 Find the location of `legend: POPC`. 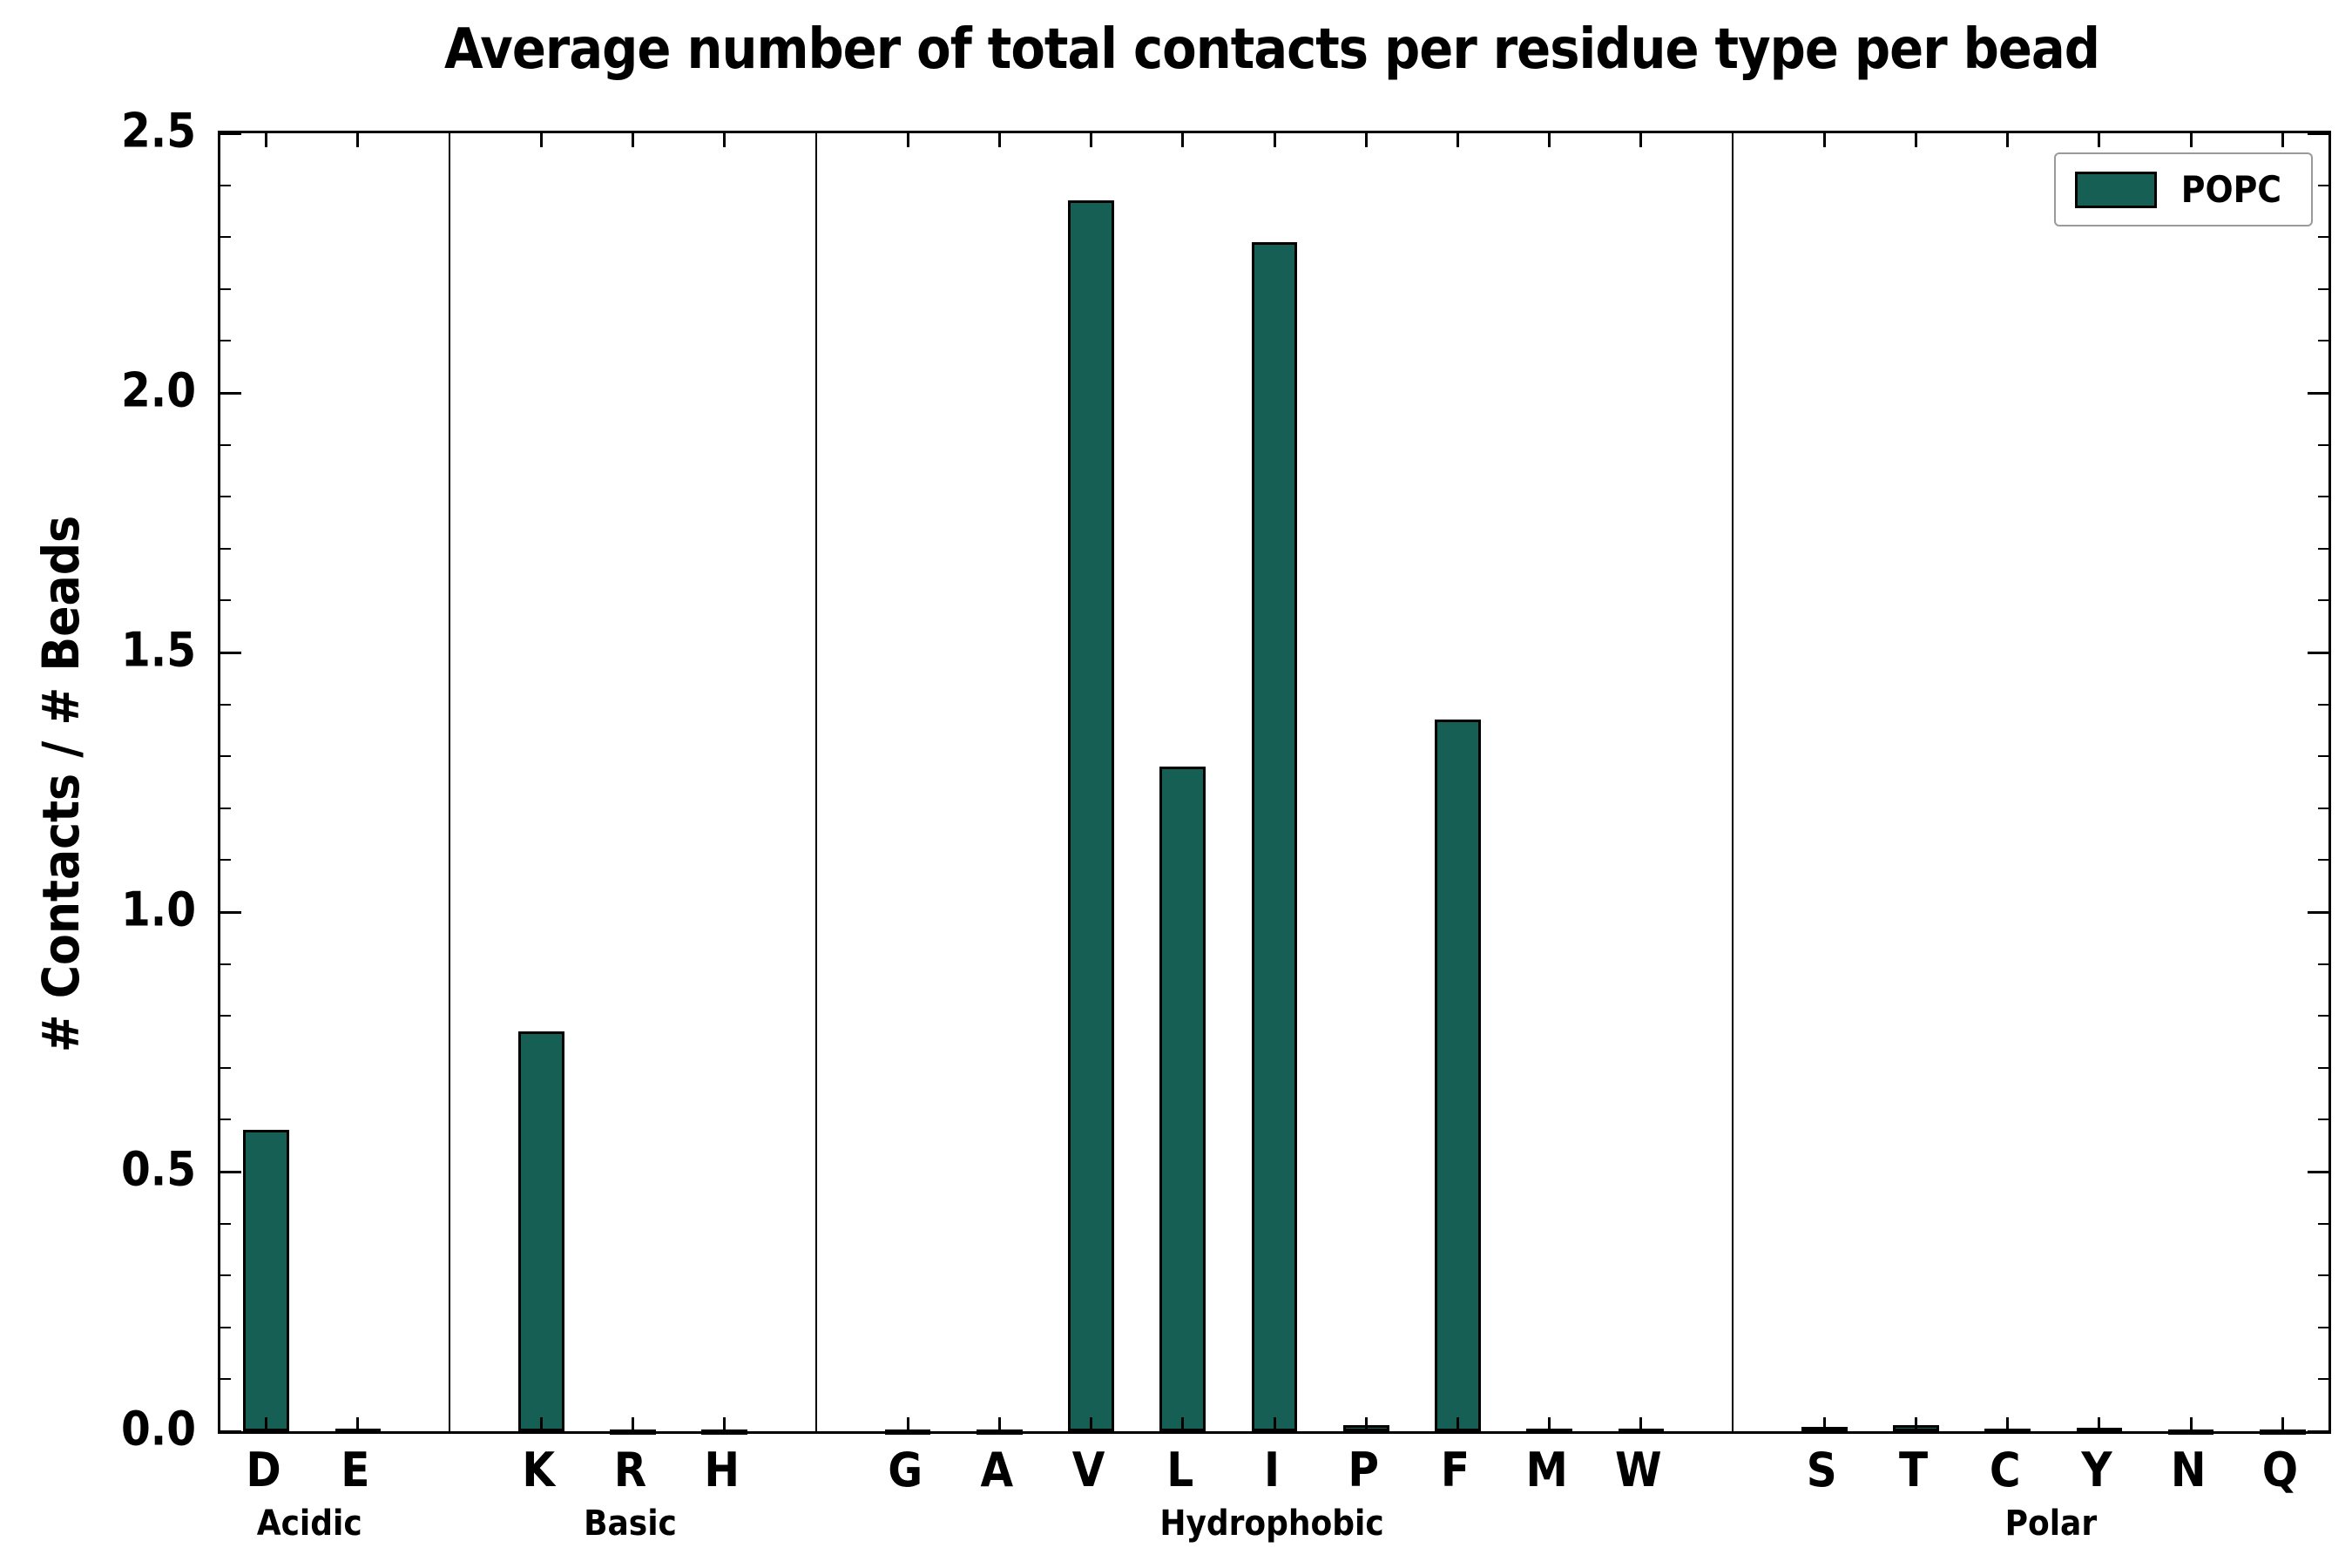

legend: POPC is located at coordinates (2183, 189).